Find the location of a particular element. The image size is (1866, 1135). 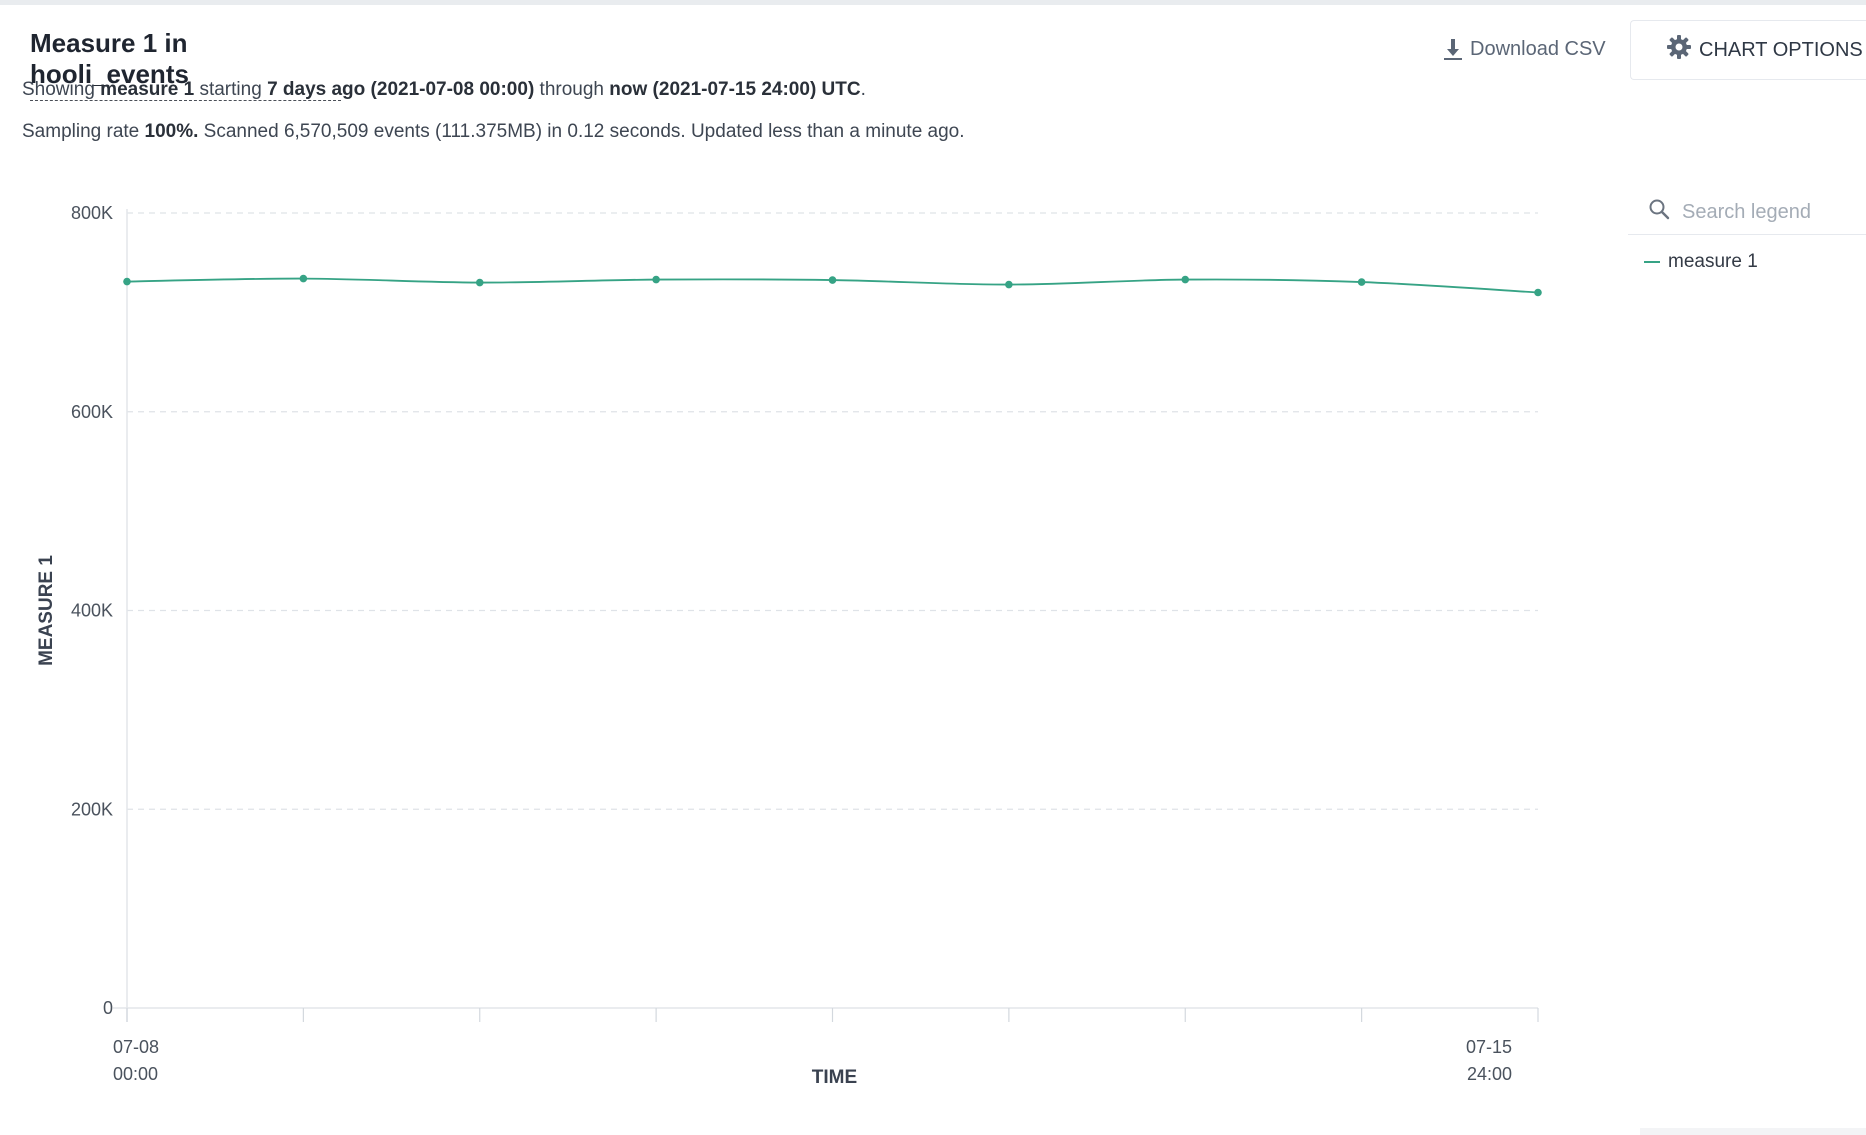

y-tick-label: 200K is located at coordinates (92, 809).